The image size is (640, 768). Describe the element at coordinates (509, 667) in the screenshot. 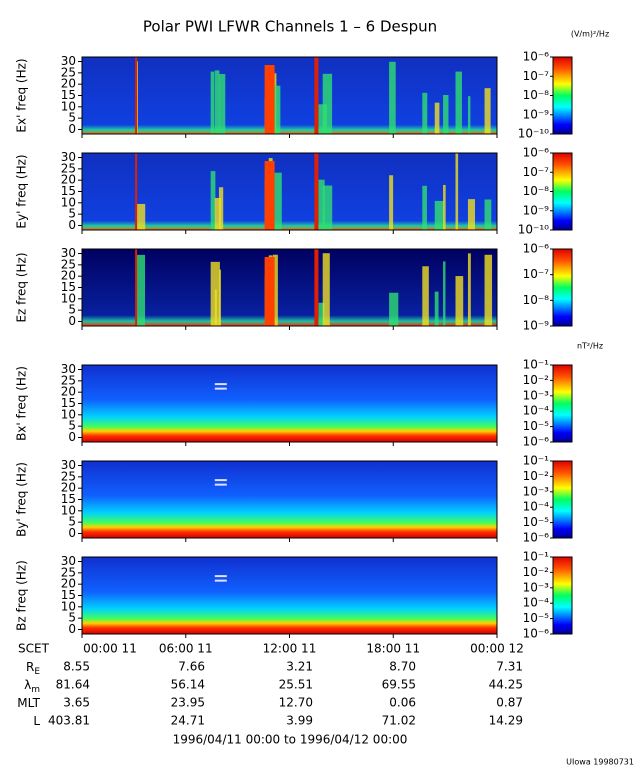

I see `ephemeris-value: 7.31` at that location.